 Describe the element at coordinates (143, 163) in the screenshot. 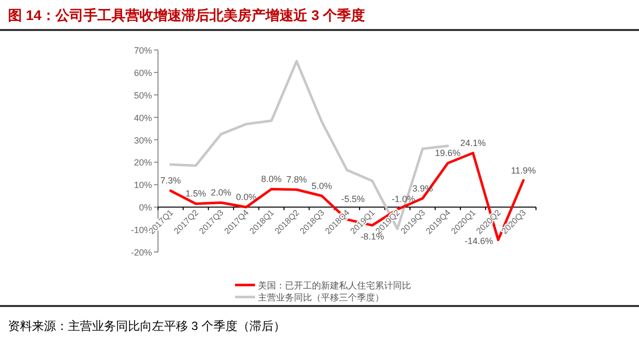

I see `y-tick-label: 20%` at that location.